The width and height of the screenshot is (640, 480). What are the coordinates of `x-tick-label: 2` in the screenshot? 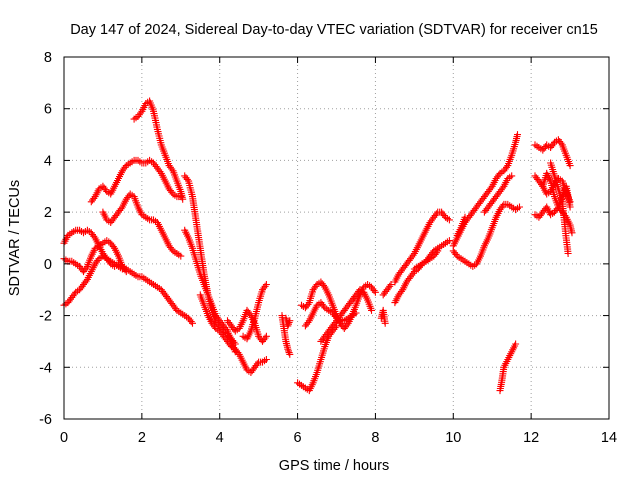 It's located at (142, 438).